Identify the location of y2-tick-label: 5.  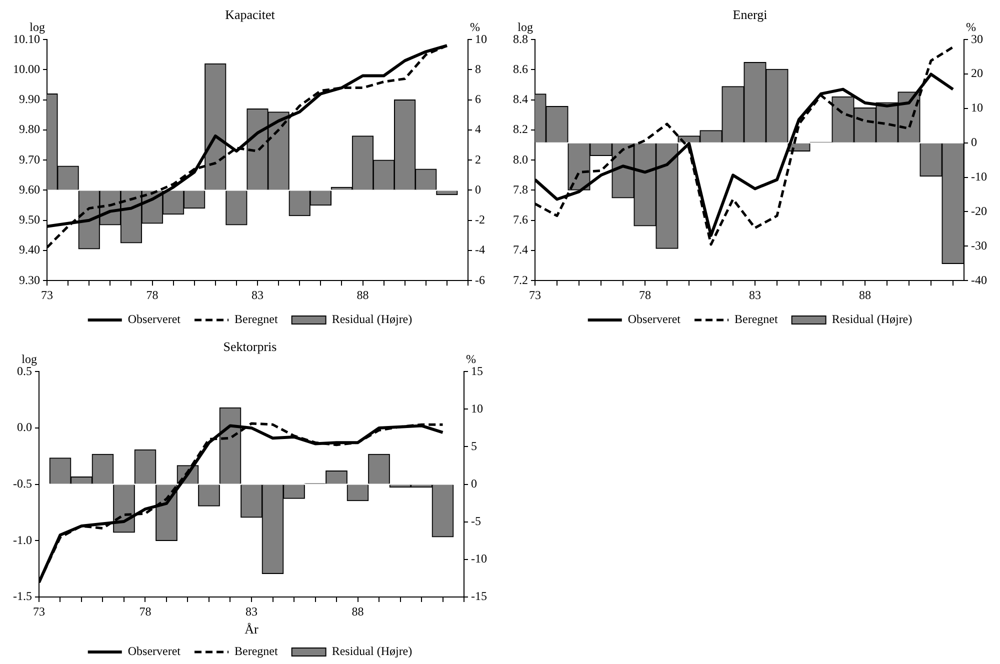
(474, 445).